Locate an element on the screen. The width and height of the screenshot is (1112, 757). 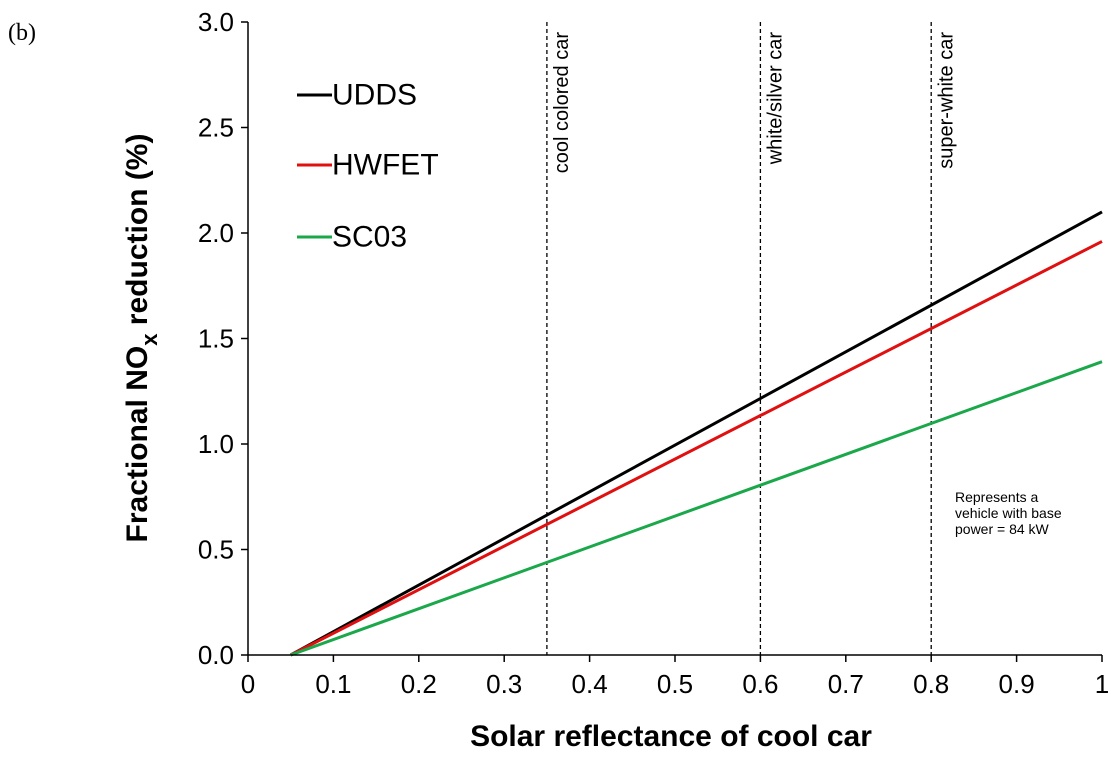
chart-note-line-1: vehicle with base is located at coordinates (1008, 513).